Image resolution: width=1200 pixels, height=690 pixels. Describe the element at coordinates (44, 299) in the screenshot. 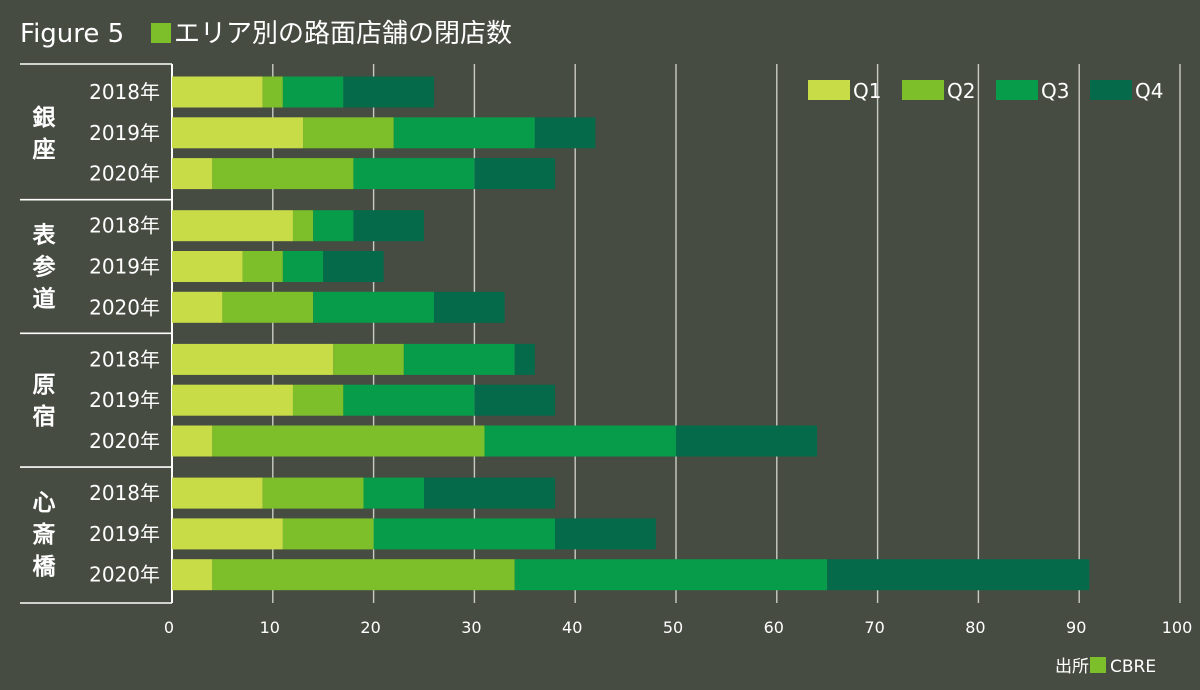

I see `area-label-char: 道` at that location.